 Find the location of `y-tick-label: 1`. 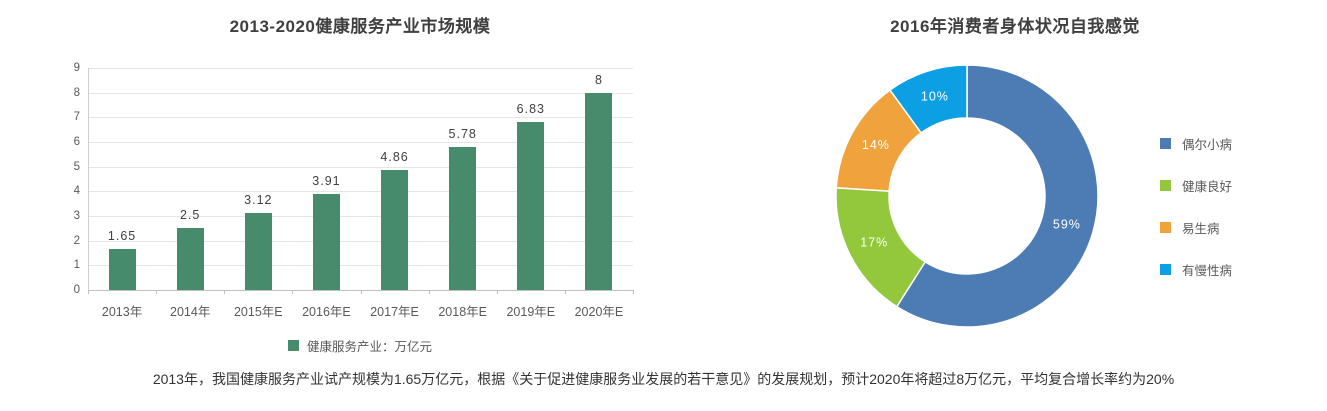

y-tick-label: 1 is located at coordinates (76, 265).